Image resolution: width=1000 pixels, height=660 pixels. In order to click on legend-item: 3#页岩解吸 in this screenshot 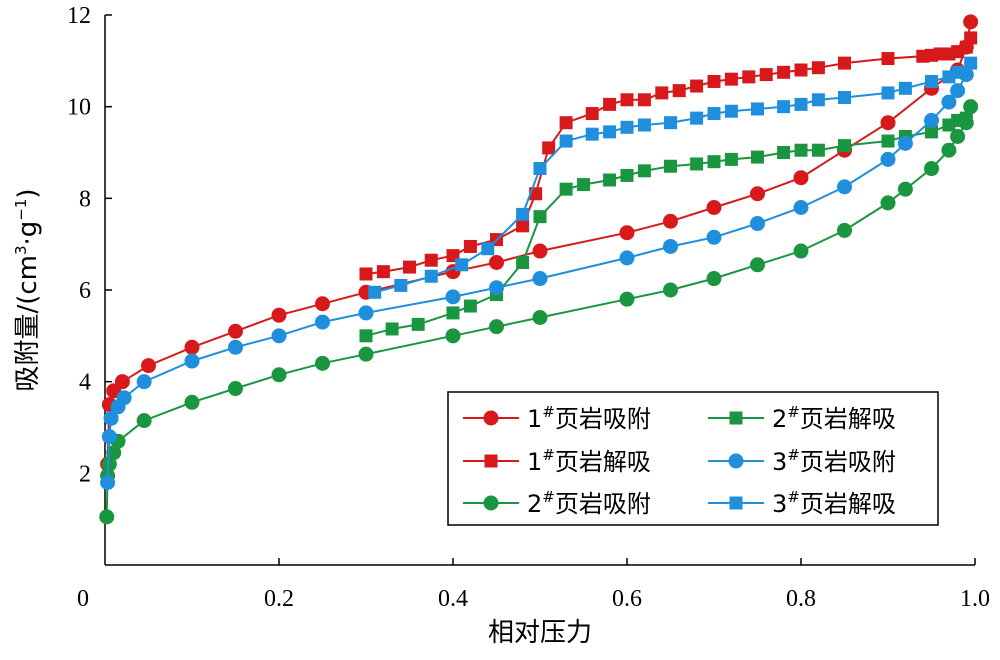, I will do `click(802, 503)`.